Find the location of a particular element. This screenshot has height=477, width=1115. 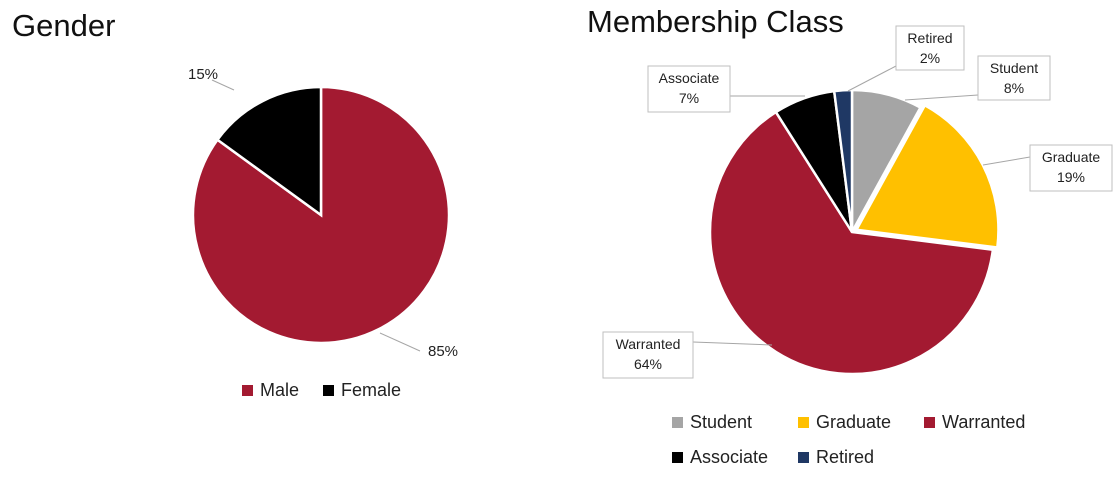

membership-callout-student is located at coordinates (1014, 78).